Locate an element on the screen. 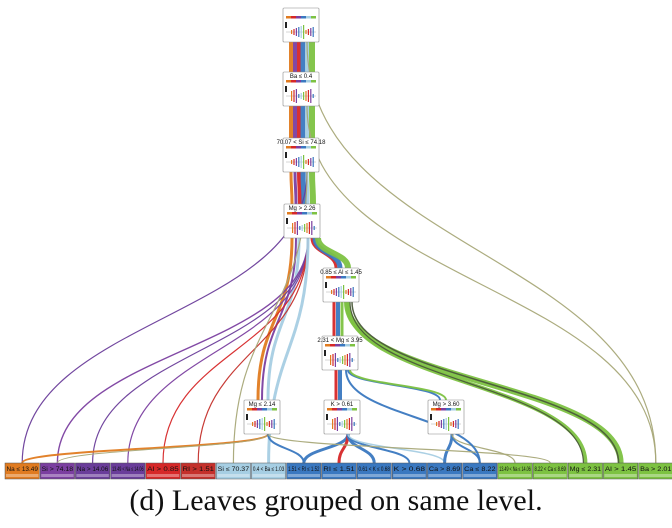 This screenshot has height=528, width=672. leaf-node: Ca > 8.69 is located at coordinates (445, 471).